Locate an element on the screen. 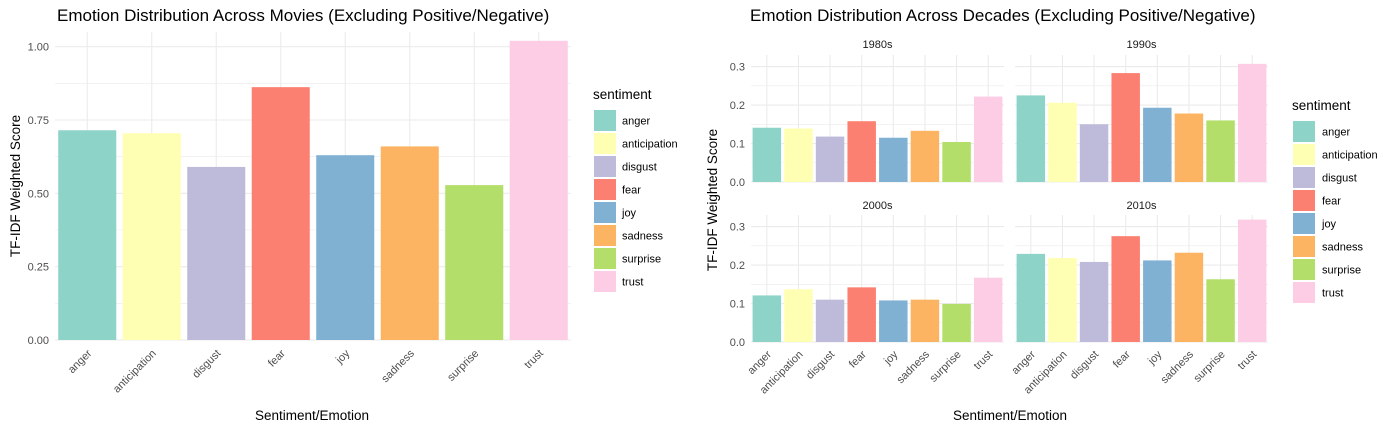  bar-anger is located at coordinates (87, 235).